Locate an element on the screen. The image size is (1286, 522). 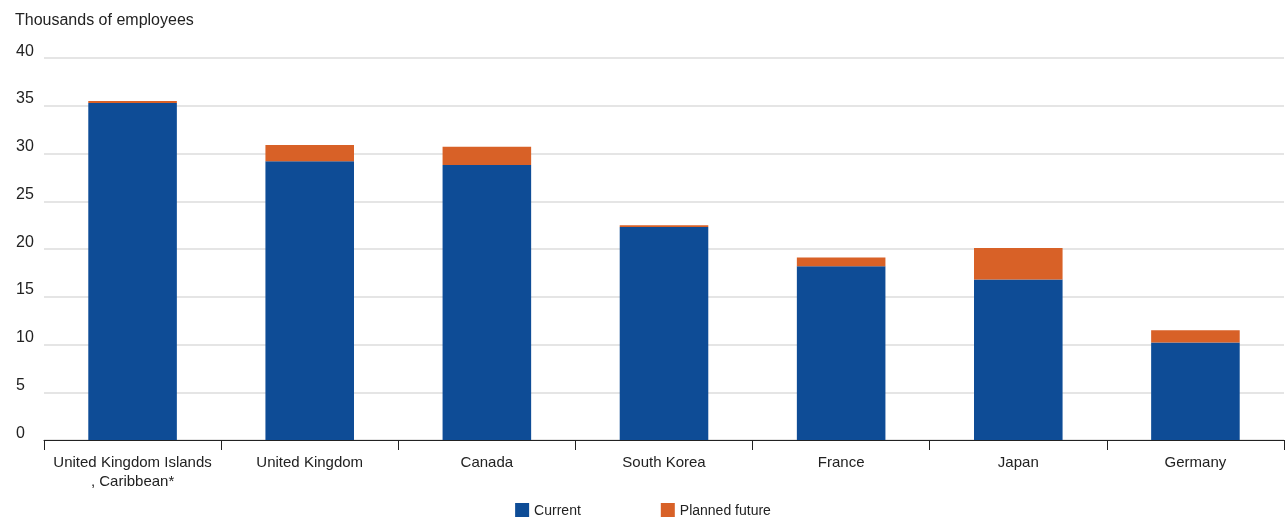
y-tick-label: 20 is located at coordinates (25, 241).